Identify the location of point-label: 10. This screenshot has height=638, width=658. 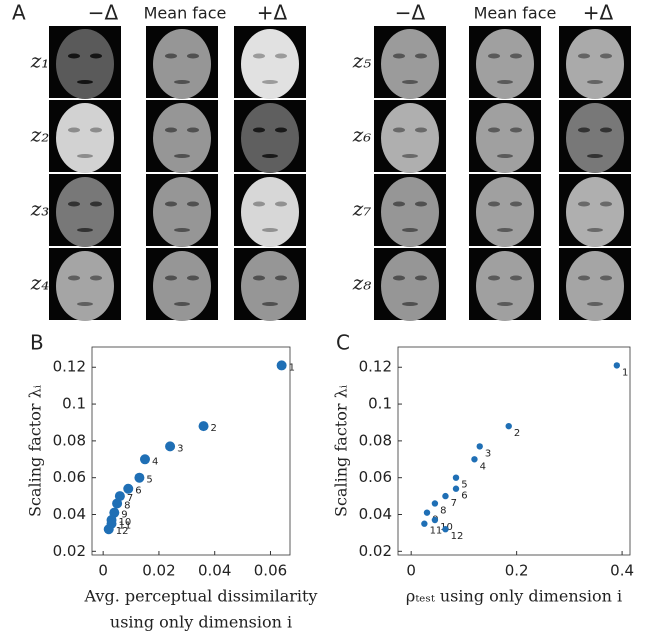
(125, 522).